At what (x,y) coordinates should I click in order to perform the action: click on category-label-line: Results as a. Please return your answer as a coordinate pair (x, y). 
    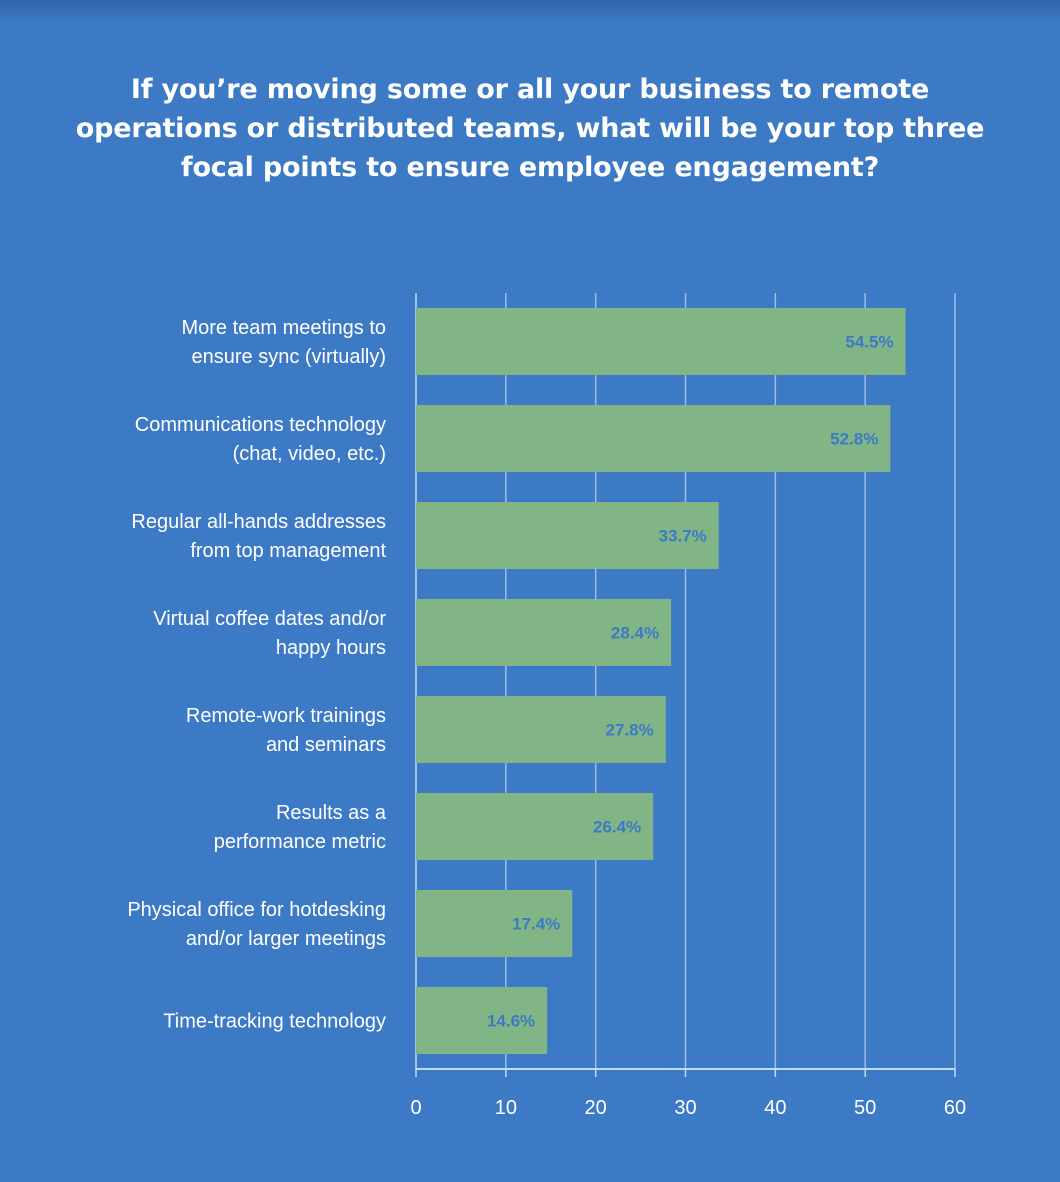
    Looking at the image, I should click on (331, 813).